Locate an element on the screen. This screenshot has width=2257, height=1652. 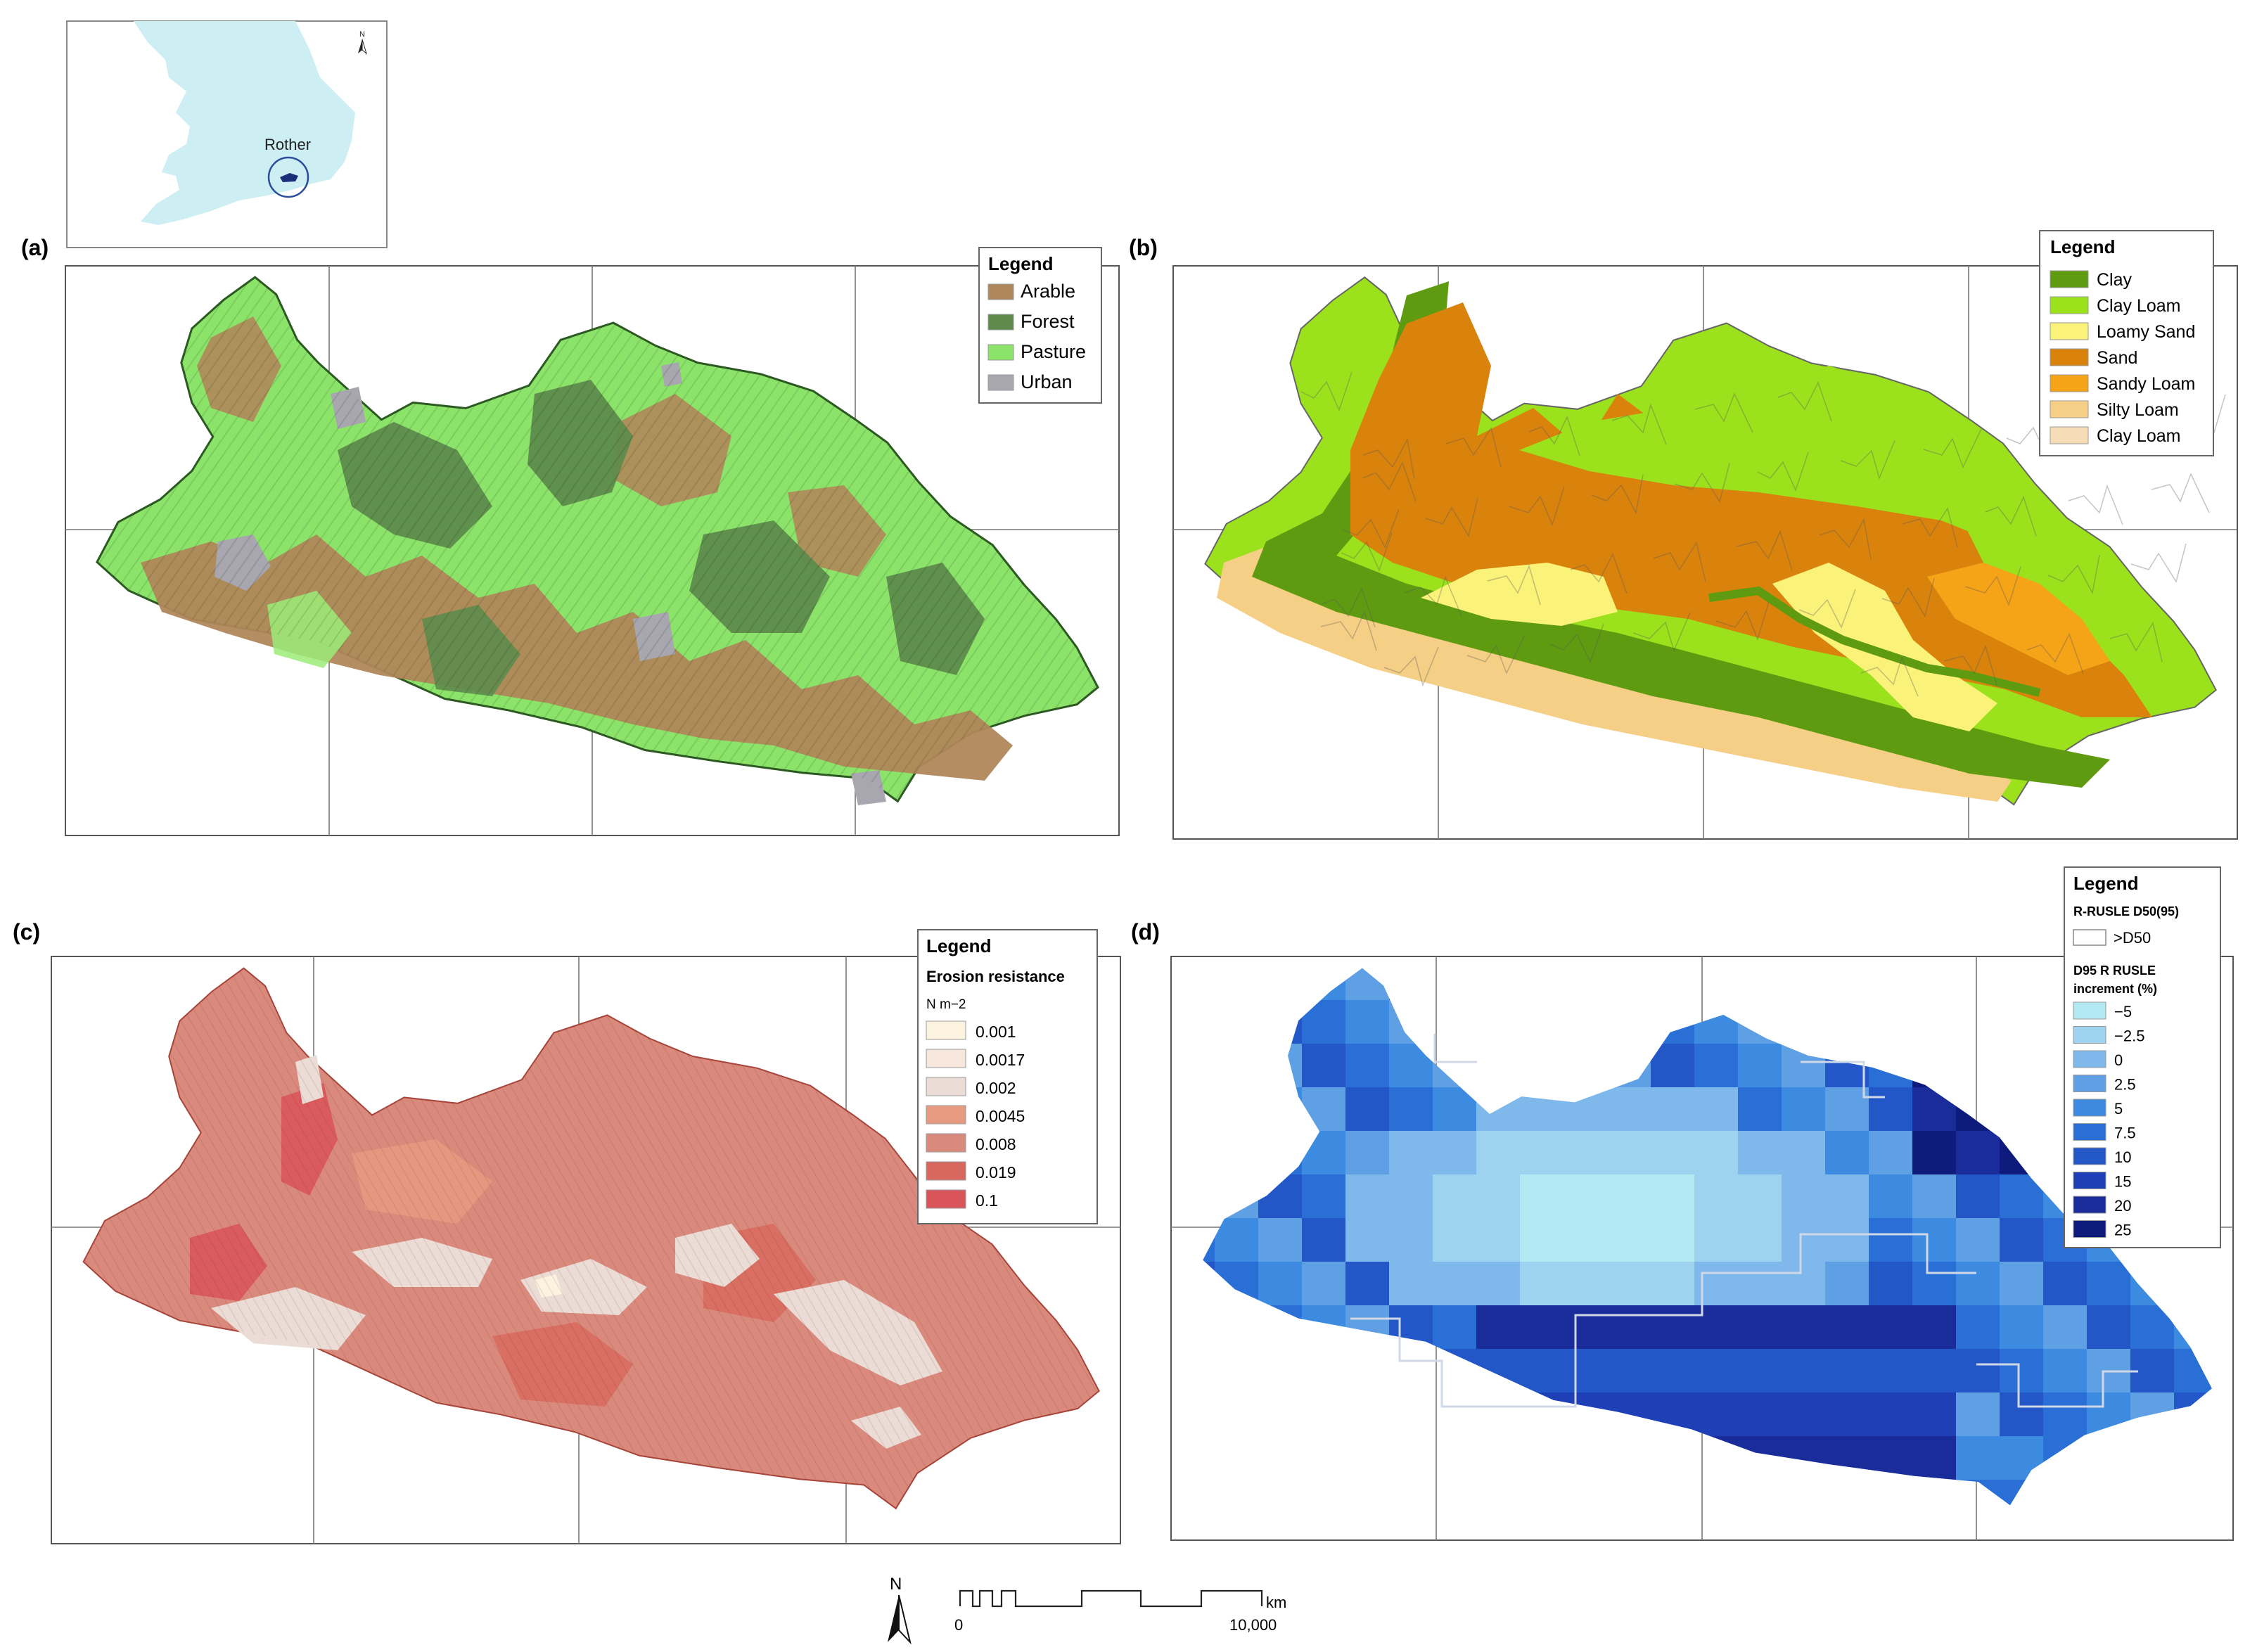
inset-highlight-ring is located at coordinates (288, 177).